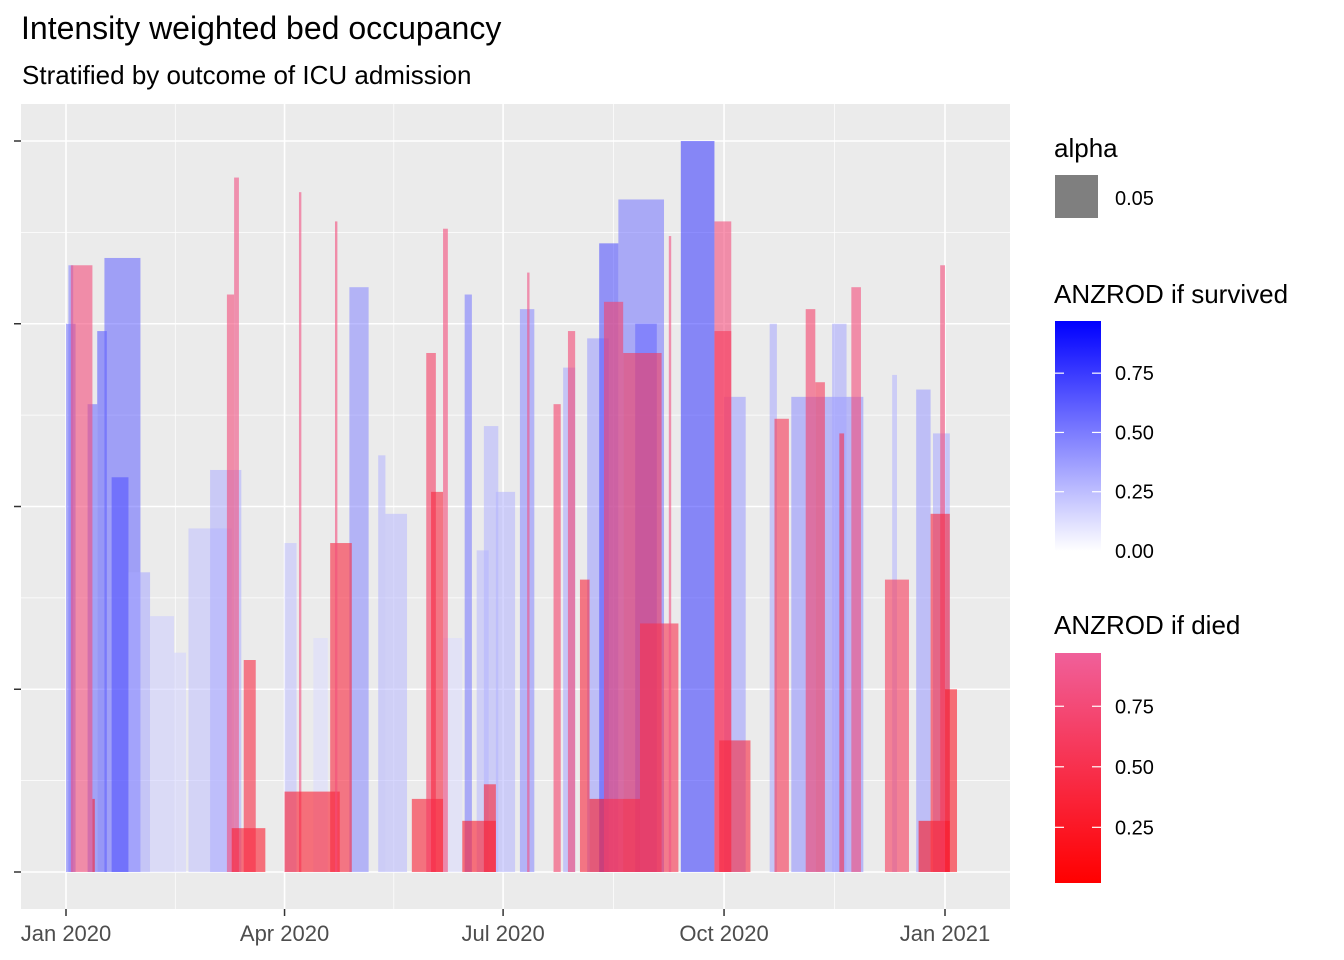 Image resolution: width=1344 pixels, height=960 pixels. I want to click on x-tick-label: Oct 2020, so click(723, 933).